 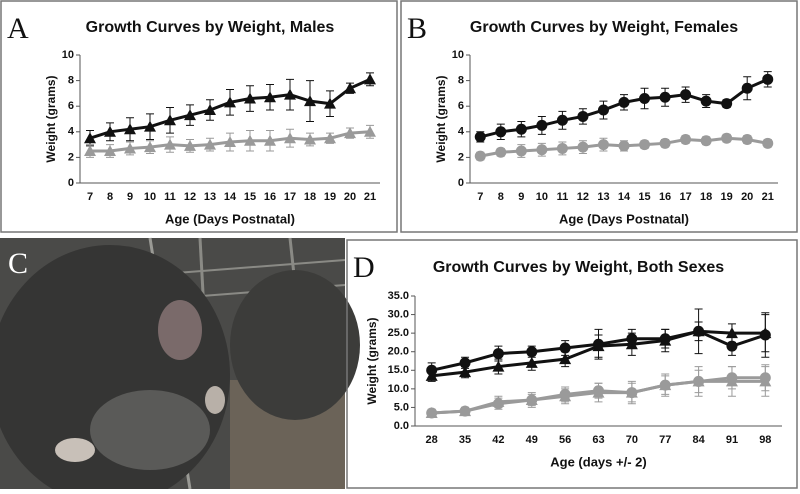 I want to click on chart-title: Growth Curves by Weight, Both Sexes, so click(x=578, y=267).